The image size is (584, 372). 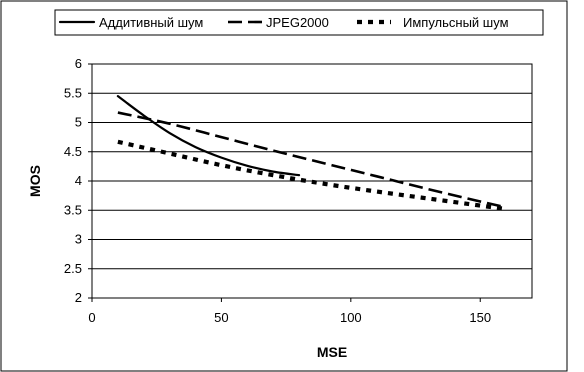 What do you see at coordinates (78, 63) in the screenshot?
I see `y-tick-label: 6` at bounding box center [78, 63].